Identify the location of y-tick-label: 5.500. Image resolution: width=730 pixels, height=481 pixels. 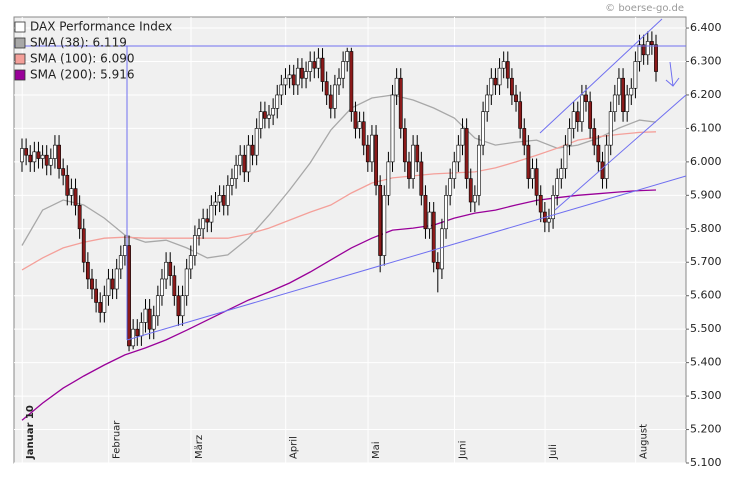
(706, 328).